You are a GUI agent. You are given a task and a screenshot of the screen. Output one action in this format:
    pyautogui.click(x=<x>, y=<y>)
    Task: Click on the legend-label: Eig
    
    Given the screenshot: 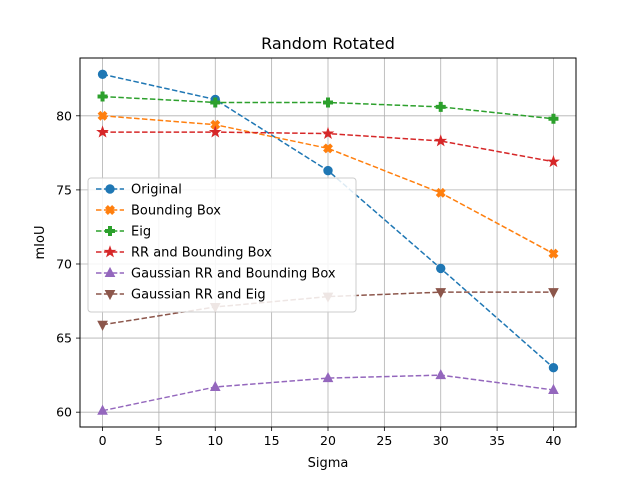 What is the action you would take?
    pyautogui.click(x=141, y=232)
    